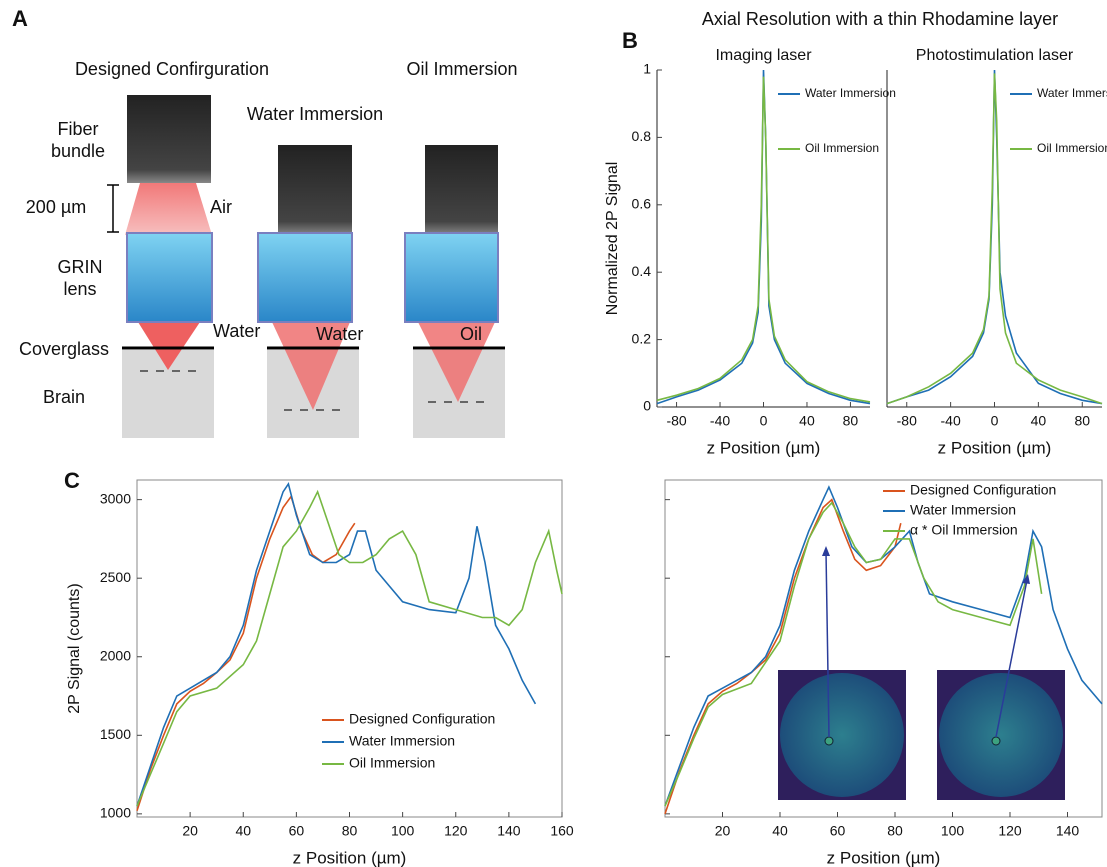 The height and width of the screenshot is (867, 1107). I want to click on diagram-label: Coverglass, so click(64, 349).